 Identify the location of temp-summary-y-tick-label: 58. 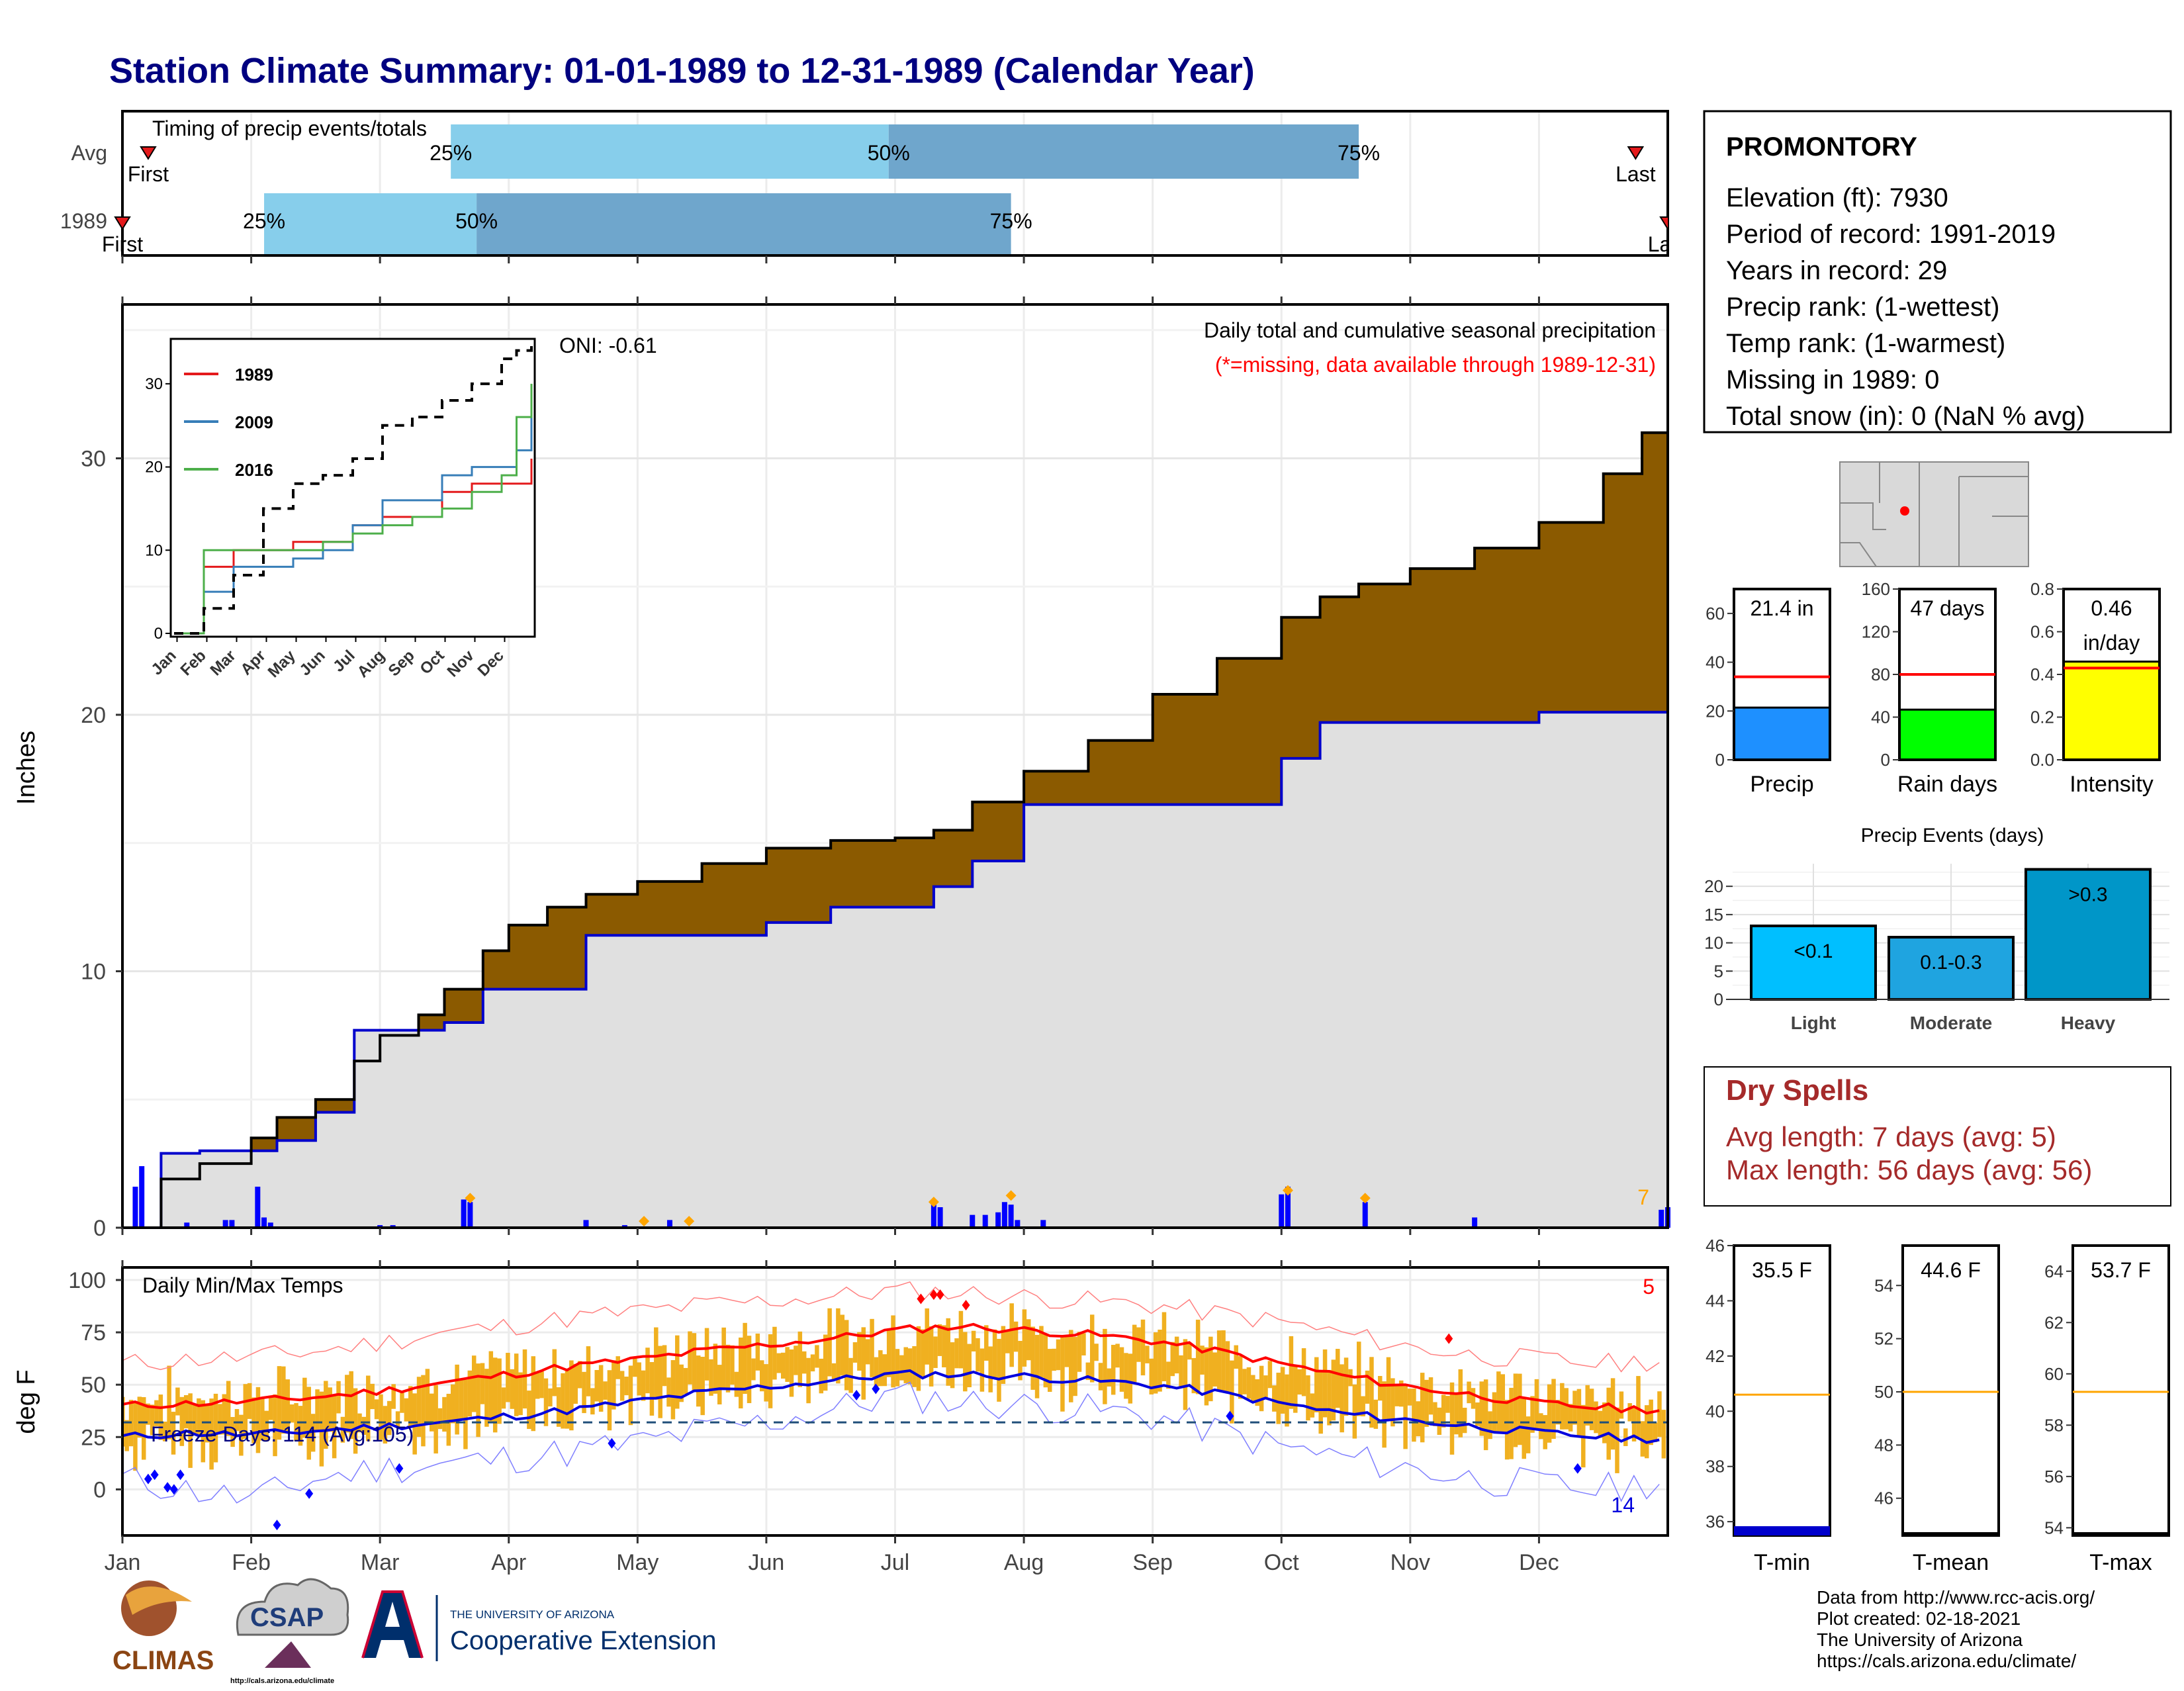
(2054, 1425).